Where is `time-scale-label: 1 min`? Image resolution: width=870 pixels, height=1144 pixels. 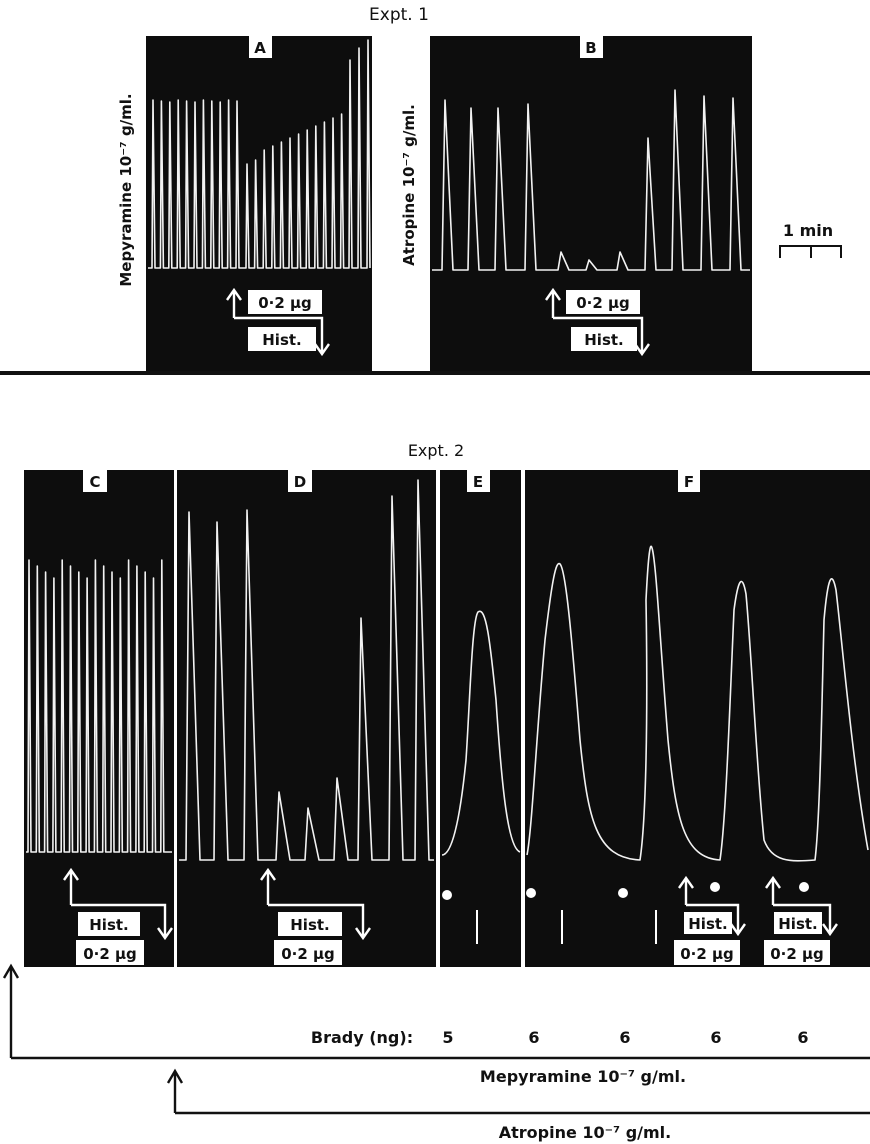 time-scale-label: 1 min is located at coordinates (808, 230).